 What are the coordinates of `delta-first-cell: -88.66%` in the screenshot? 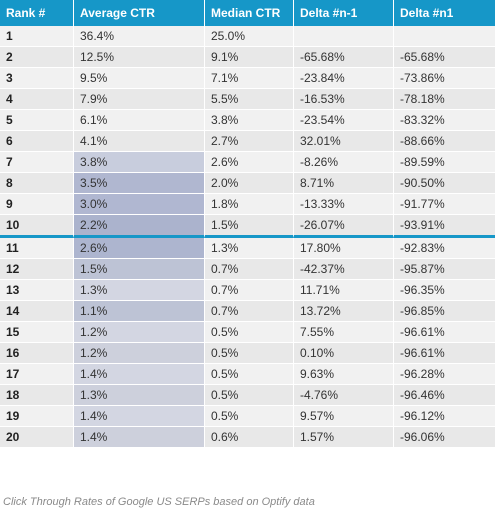 It's located at (444, 141).